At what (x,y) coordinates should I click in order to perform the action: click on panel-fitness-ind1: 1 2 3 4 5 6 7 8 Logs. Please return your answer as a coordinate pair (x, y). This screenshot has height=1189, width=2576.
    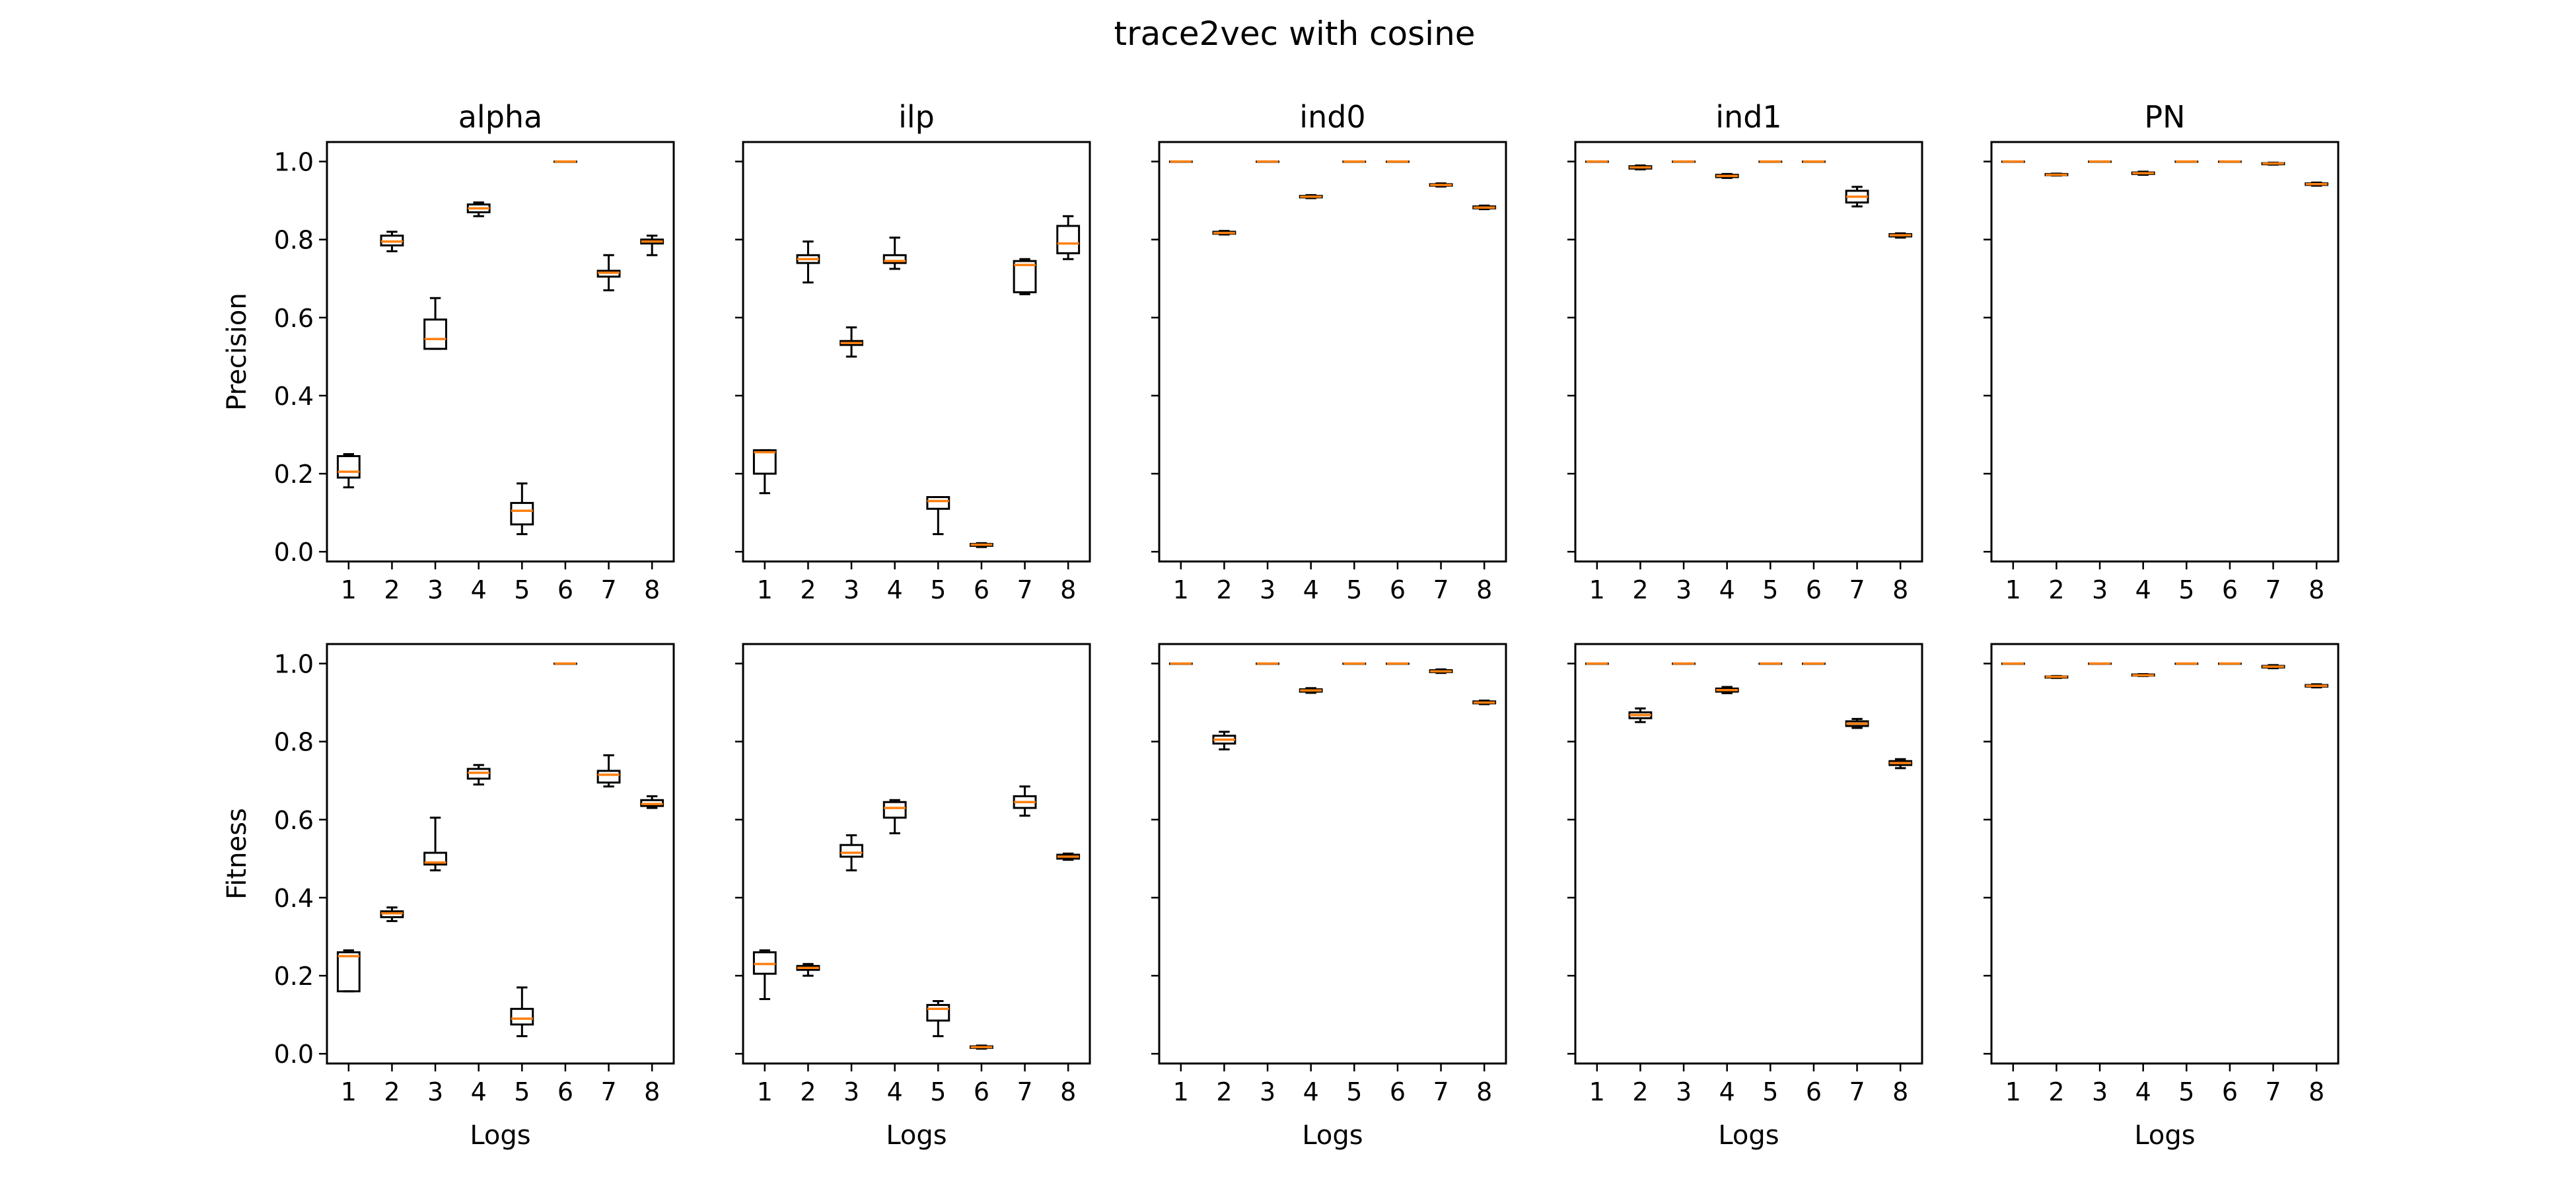
    Looking at the image, I should click on (1745, 897).